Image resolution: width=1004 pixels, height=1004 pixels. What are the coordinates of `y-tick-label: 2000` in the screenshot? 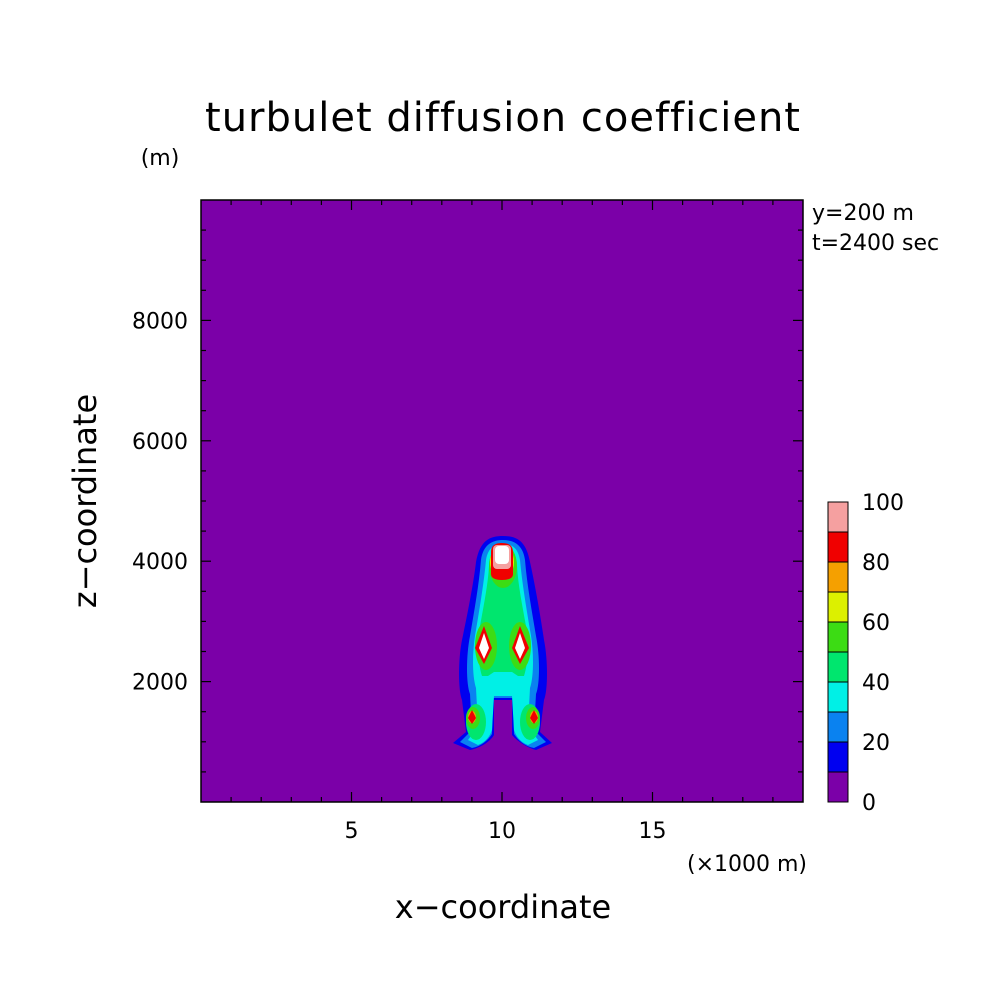 It's located at (160, 683).